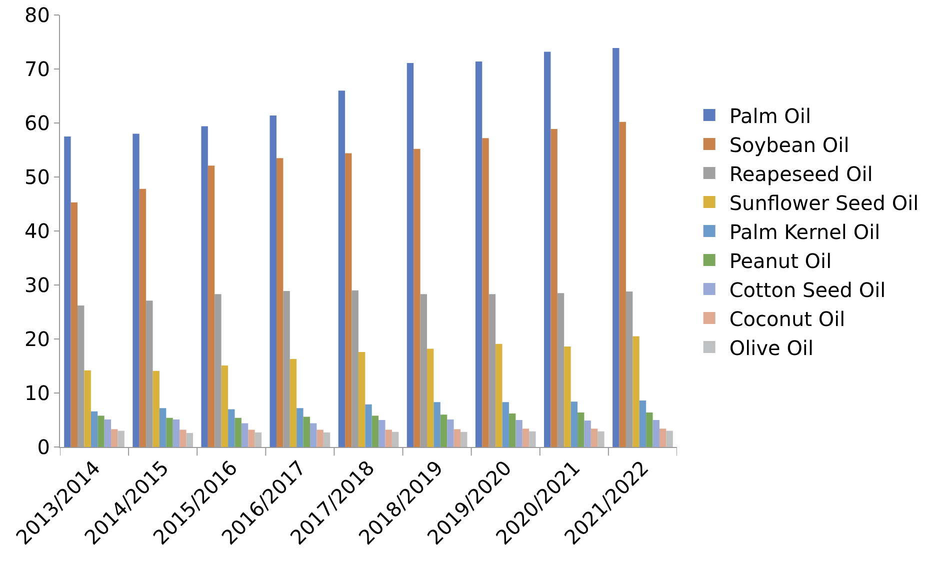 The width and height of the screenshot is (934, 567). Describe the element at coordinates (801, 174) in the screenshot. I see `legend-label: Reapeseed Oil` at that location.